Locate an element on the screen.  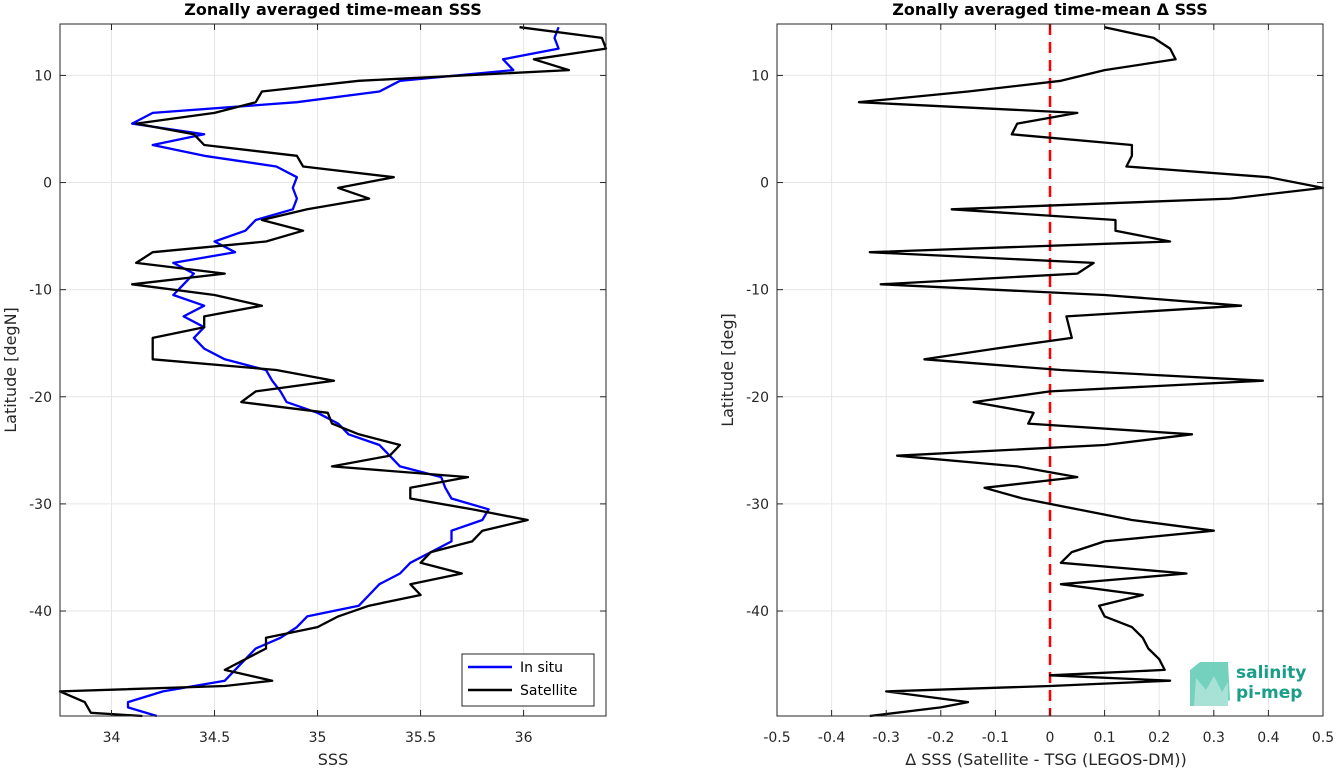
delta-xtick-label: -0.3 is located at coordinates (886, 738).